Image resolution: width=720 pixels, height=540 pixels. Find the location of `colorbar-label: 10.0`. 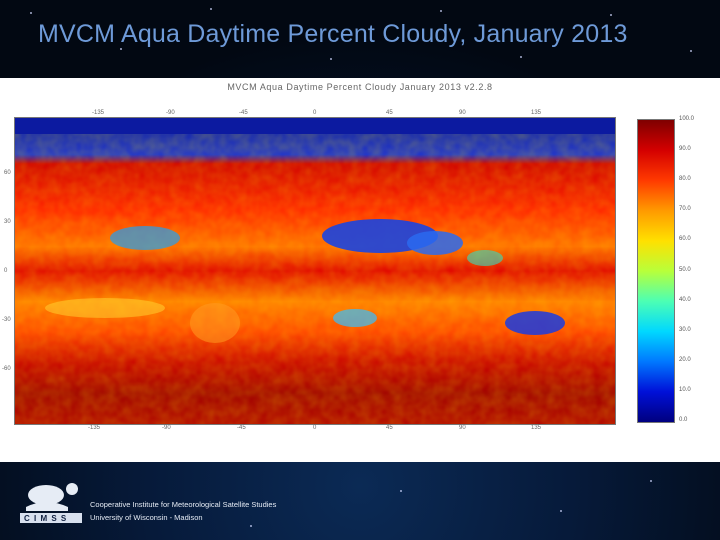

colorbar-label: 10.0 is located at coordinates (685, 390).